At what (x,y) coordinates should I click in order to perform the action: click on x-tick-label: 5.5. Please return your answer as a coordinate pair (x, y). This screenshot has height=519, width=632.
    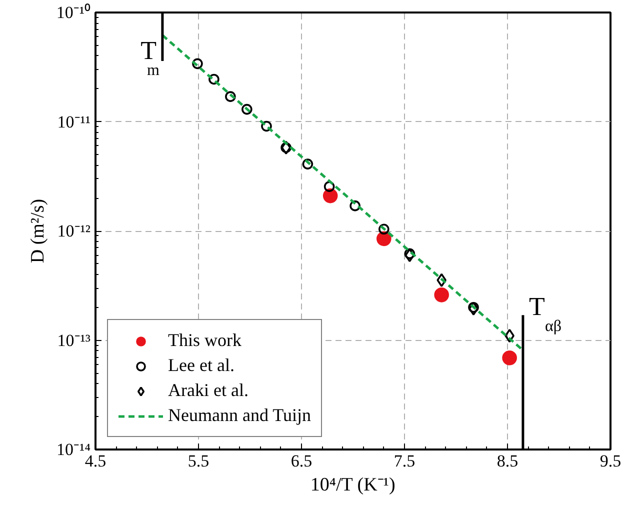
    Looking at the image, I should click on (199, 461).